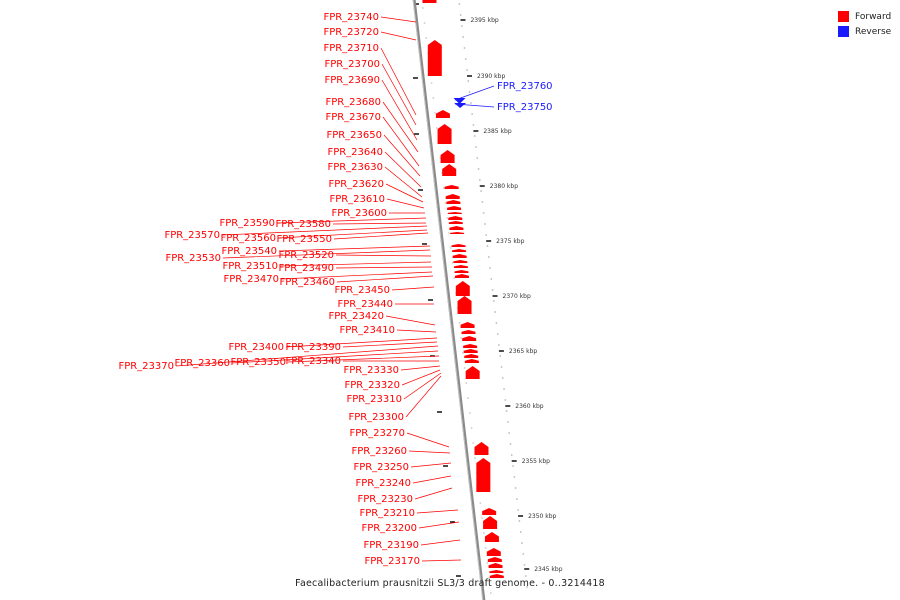 The image size is (900, 600). I want to click on reverse-swatch, so click(843, 31).